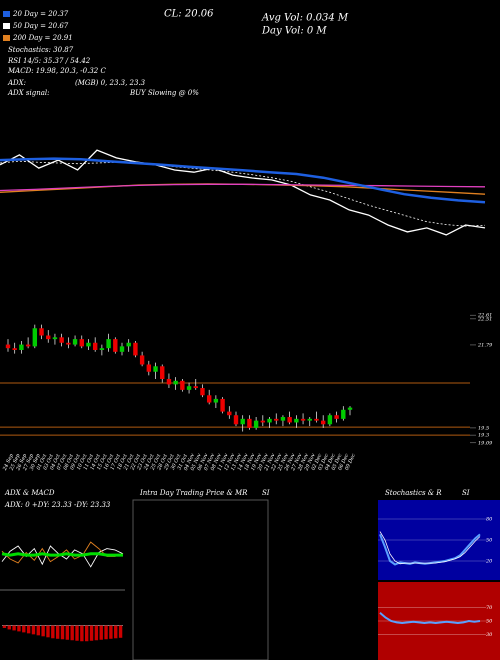  I want to click on legend-label: 20 Day = 20.37, so click(40, 14).